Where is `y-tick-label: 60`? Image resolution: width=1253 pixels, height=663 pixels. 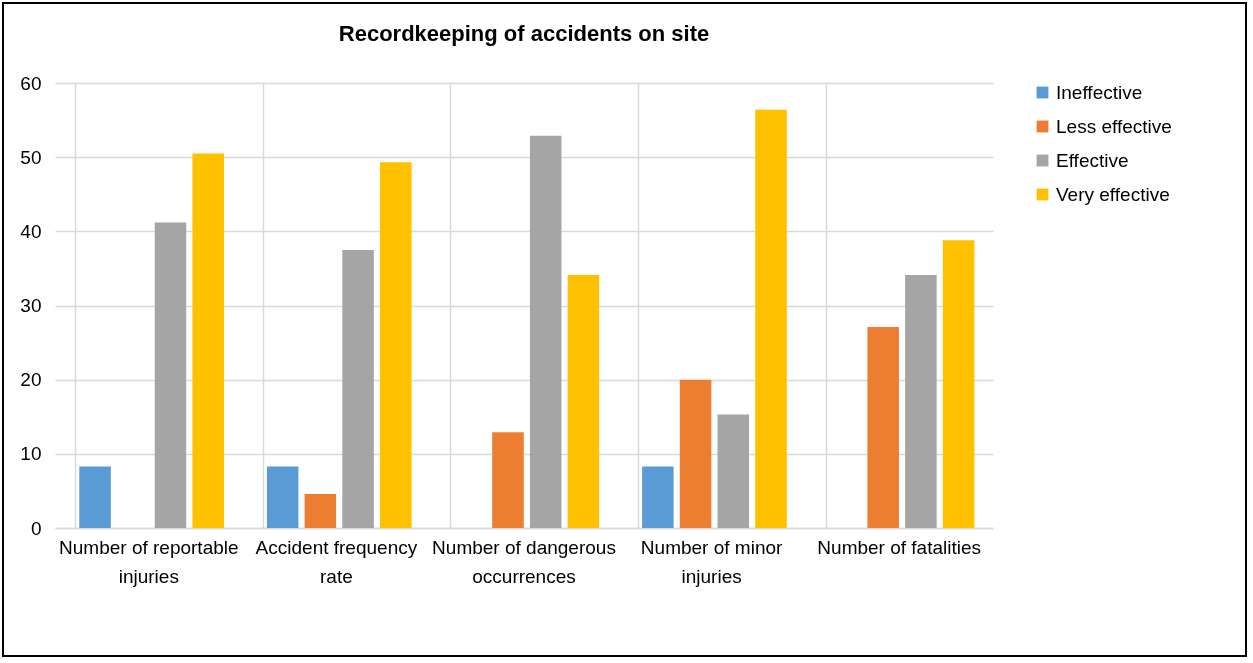 y-tick-label: 60 is located at coordinates (31, 83).